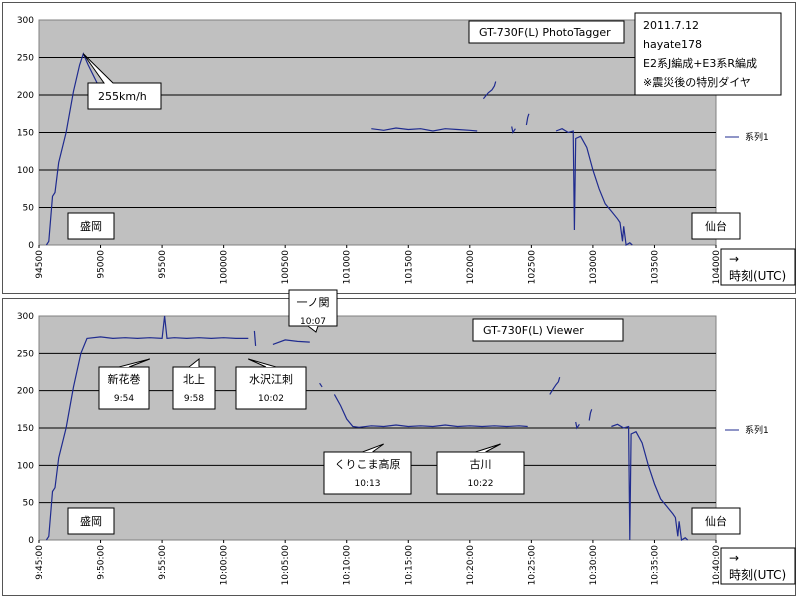 Image resolution: width=800 pixels, height=600 pixels. I want to click on x-tick-label: 101000, so click(348, 267).